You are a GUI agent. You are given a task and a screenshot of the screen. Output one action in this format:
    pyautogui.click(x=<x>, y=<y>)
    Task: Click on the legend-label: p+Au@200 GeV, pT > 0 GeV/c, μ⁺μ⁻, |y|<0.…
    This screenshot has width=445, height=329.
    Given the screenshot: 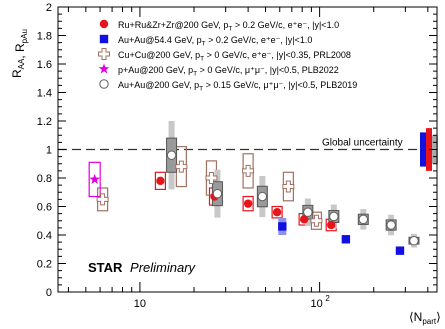 What is the action you would take?
    pyautogui.click(x=228, y=71)
    